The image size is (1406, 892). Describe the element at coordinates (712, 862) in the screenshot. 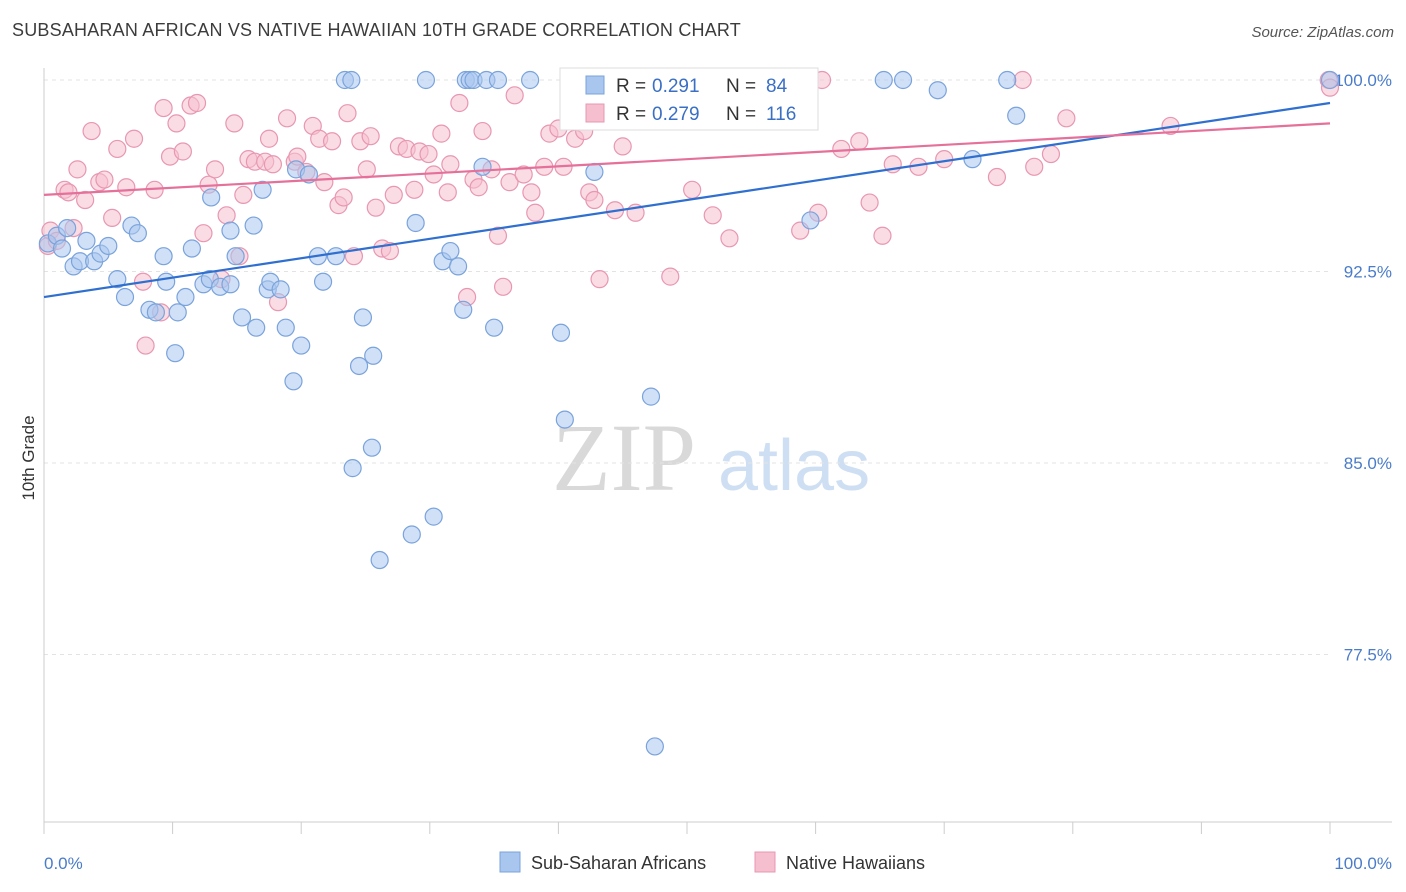

I see `series-legend: Sub-Saharan Africans Native Hawaiians` at that location.